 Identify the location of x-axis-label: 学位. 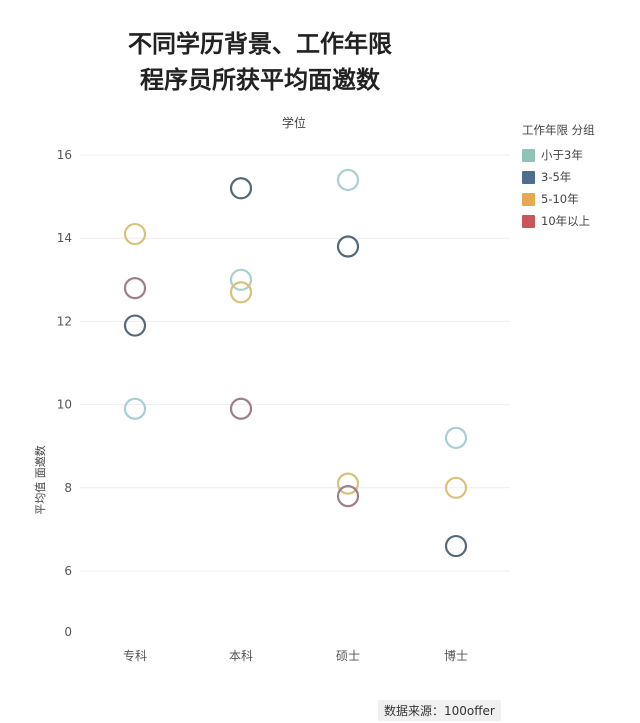
(294, 122).